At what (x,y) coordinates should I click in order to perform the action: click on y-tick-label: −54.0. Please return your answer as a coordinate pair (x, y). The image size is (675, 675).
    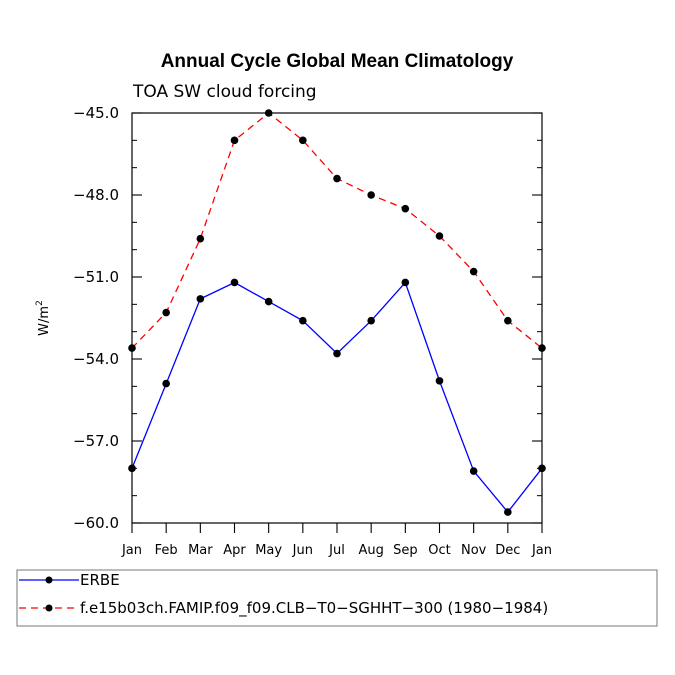
    Looking at the image, I should click on (96, 359).